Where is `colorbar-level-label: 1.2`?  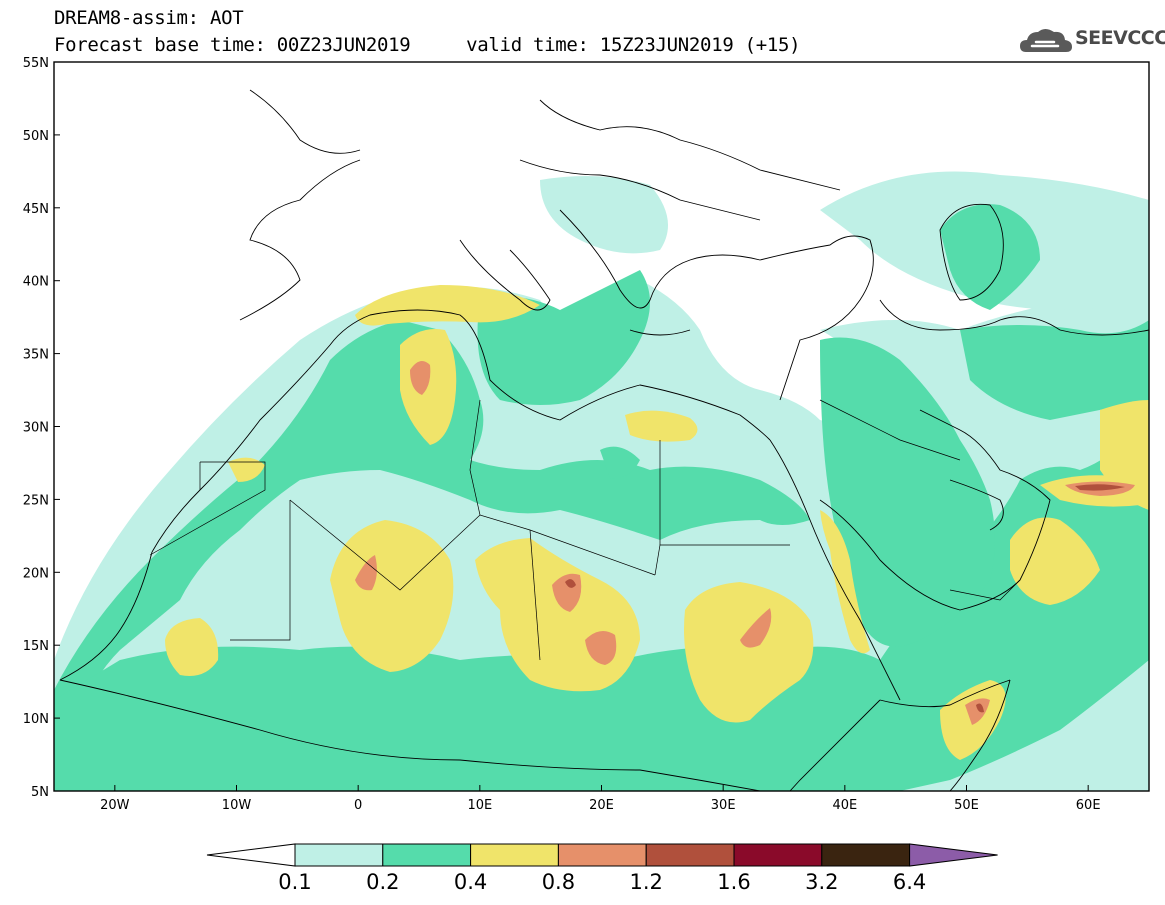
colorbar-level-label: 1.2 is located at coordinates (646, 882).